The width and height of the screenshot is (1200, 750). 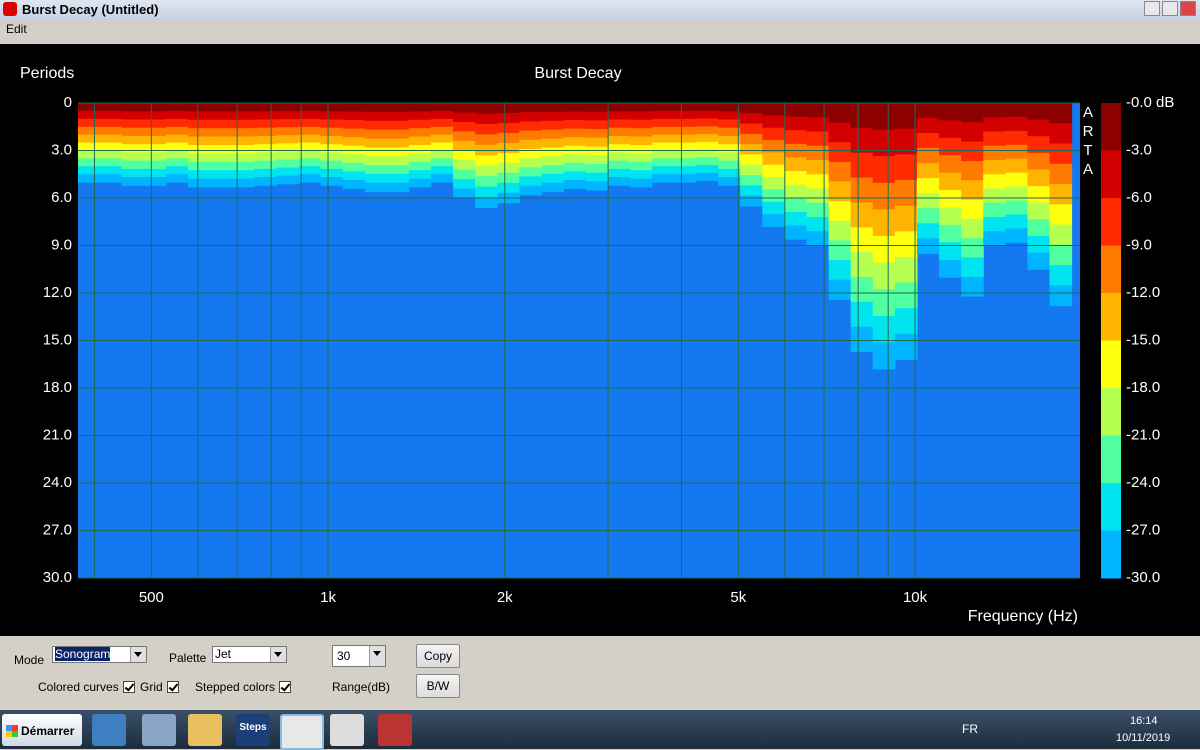 What do you see at coordinates (1023, 616) in the screenshot?
I see `x-axis-label: Frequency (Hz)` at bounding box center [1023, 616].